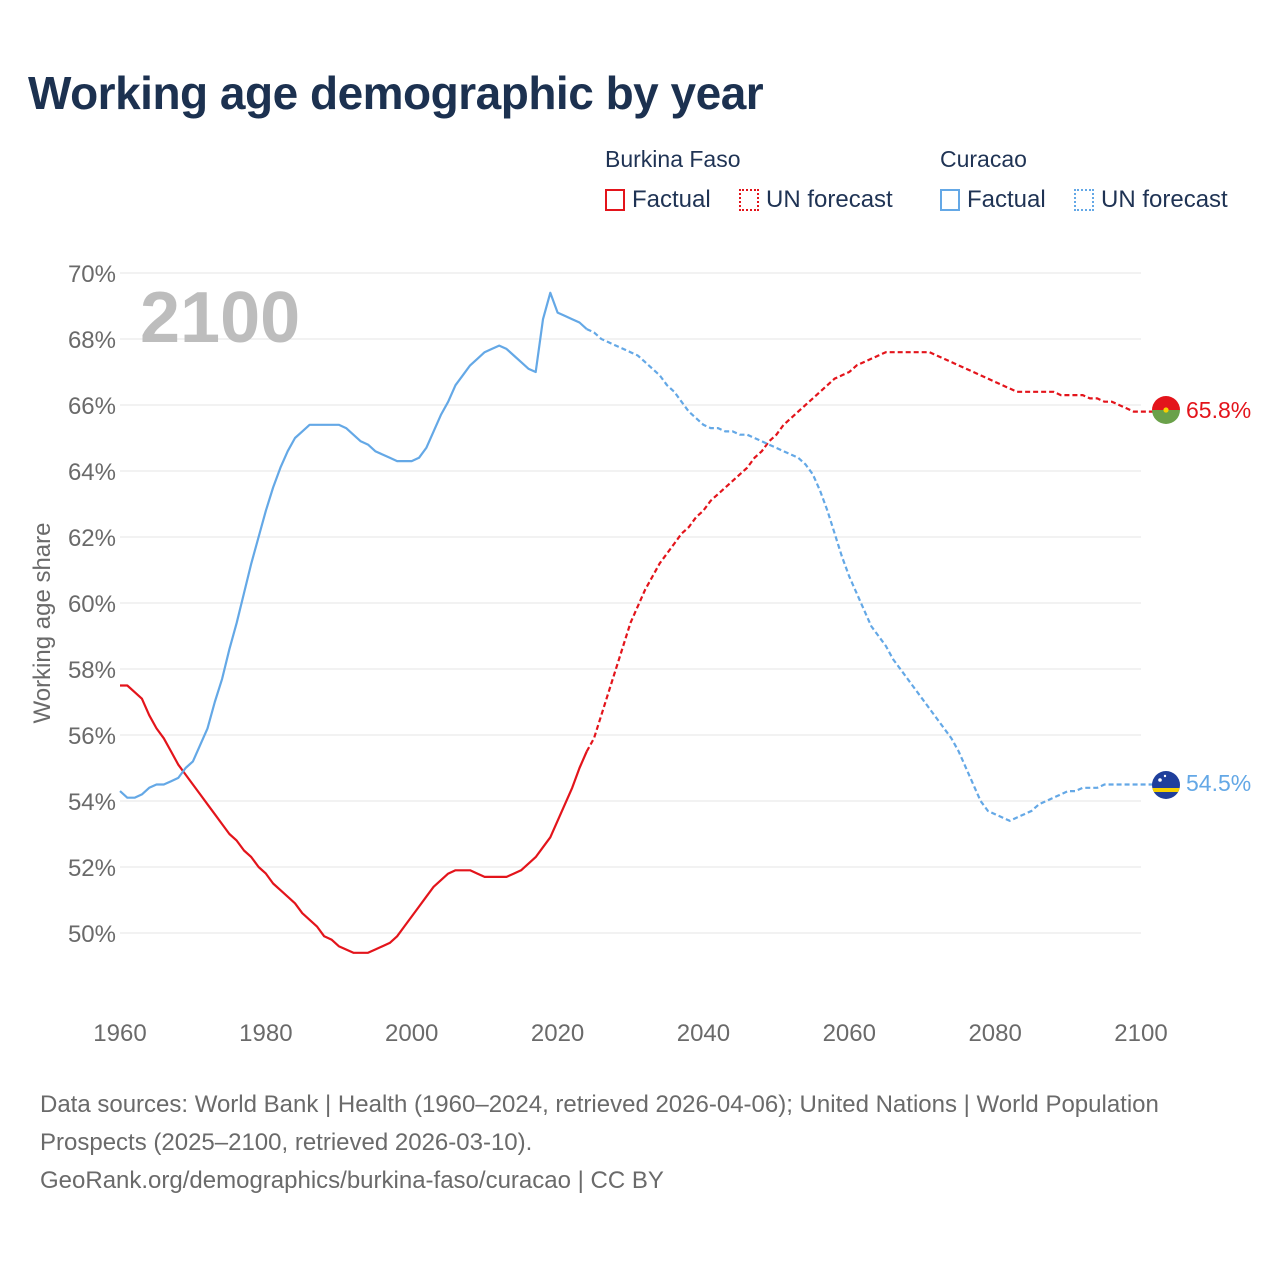  I want to click on end-value-label-curacao: 54.5%, so click(1218, 783).